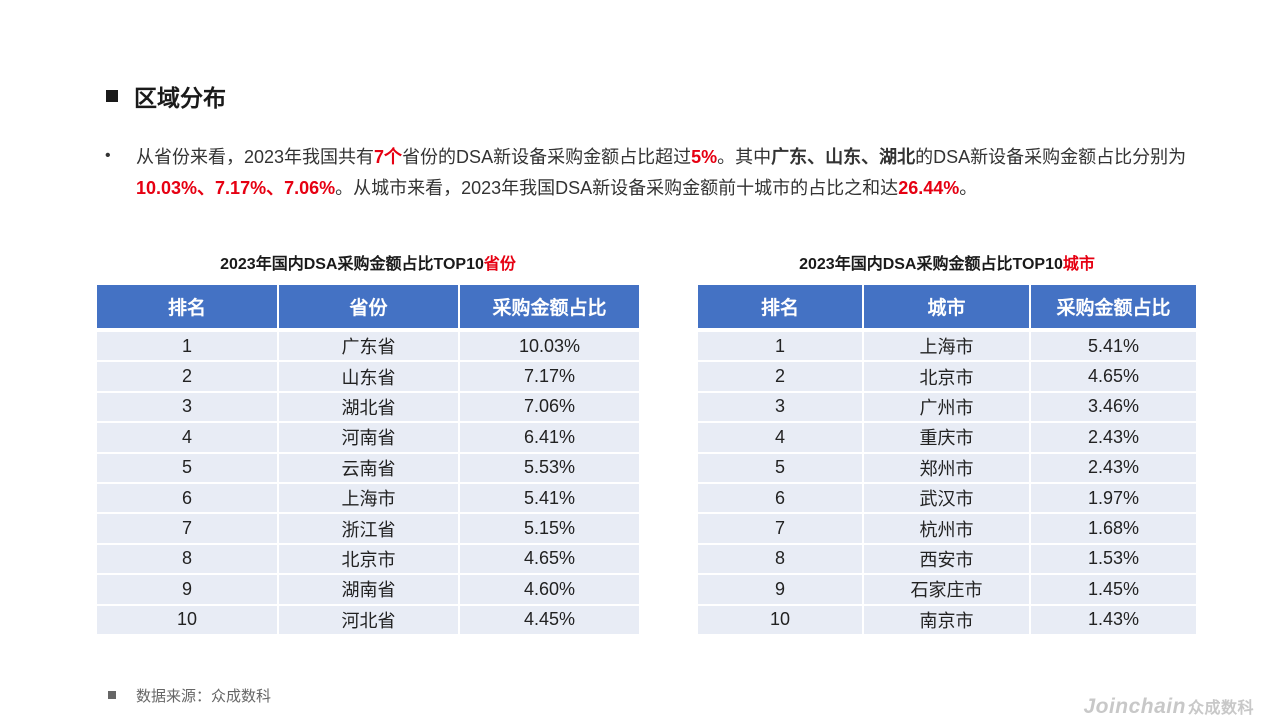  Describe the element at coordinates (1134, 706) in the screenshot. I see `logo-text-en: Joinchain` at that location.